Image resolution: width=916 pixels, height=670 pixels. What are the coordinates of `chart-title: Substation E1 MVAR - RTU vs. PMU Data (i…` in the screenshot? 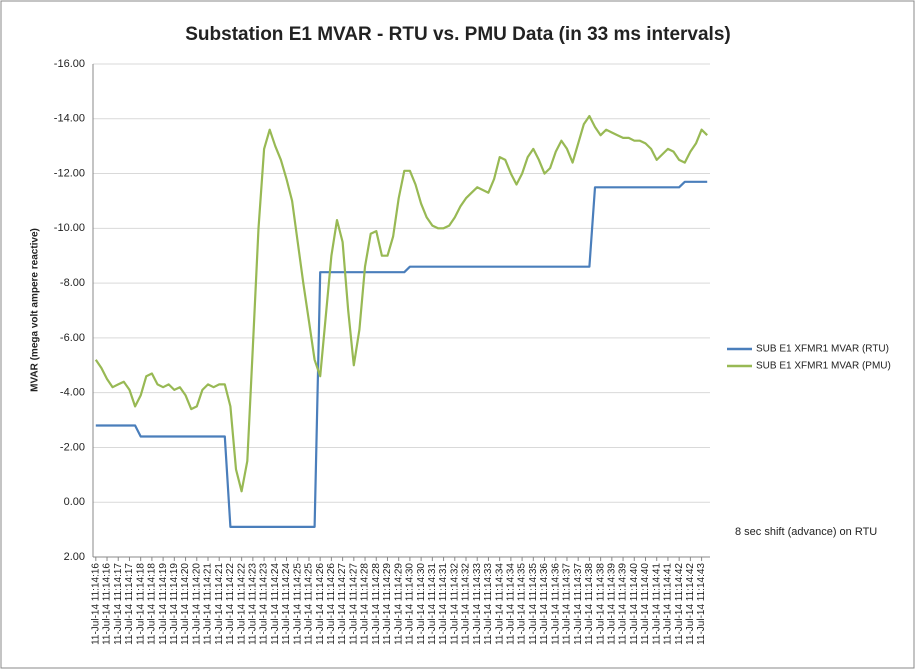 It's located at (457, 34).